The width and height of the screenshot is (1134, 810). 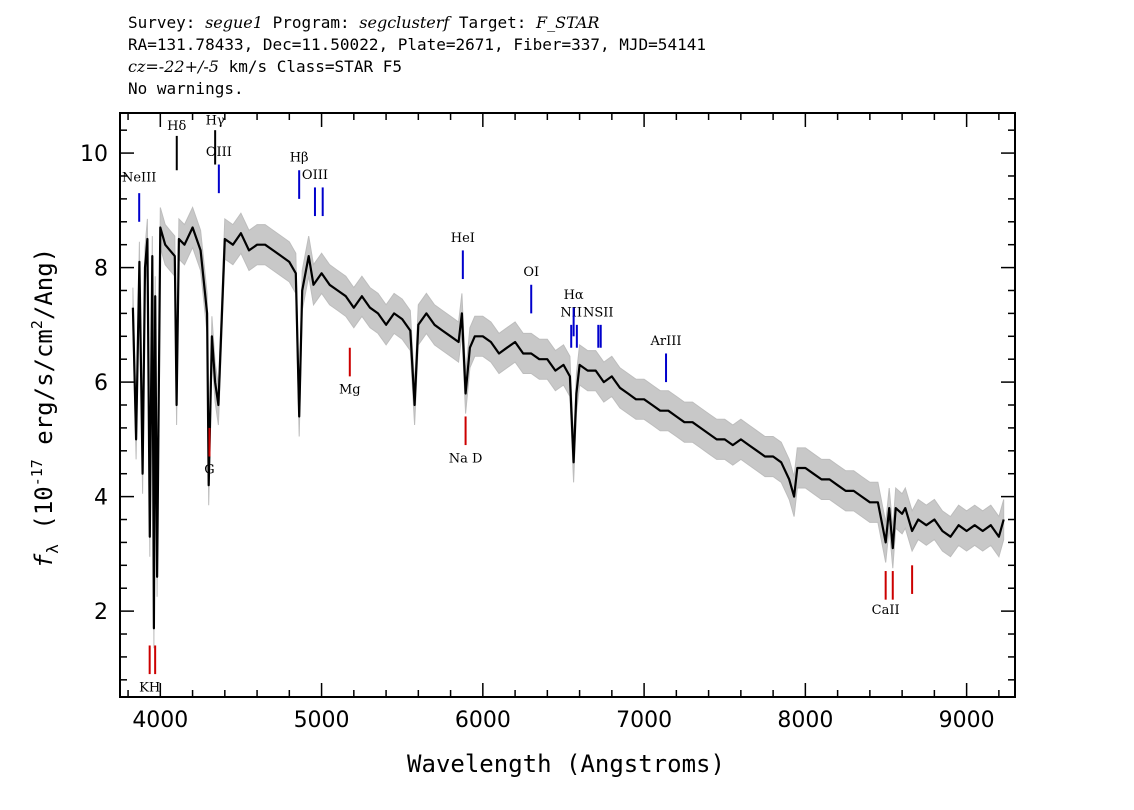 What do you see at coordinates (571, 312) in the screenshot?
I see `spectral-line-label: NII` at bounding box center [571, 312].